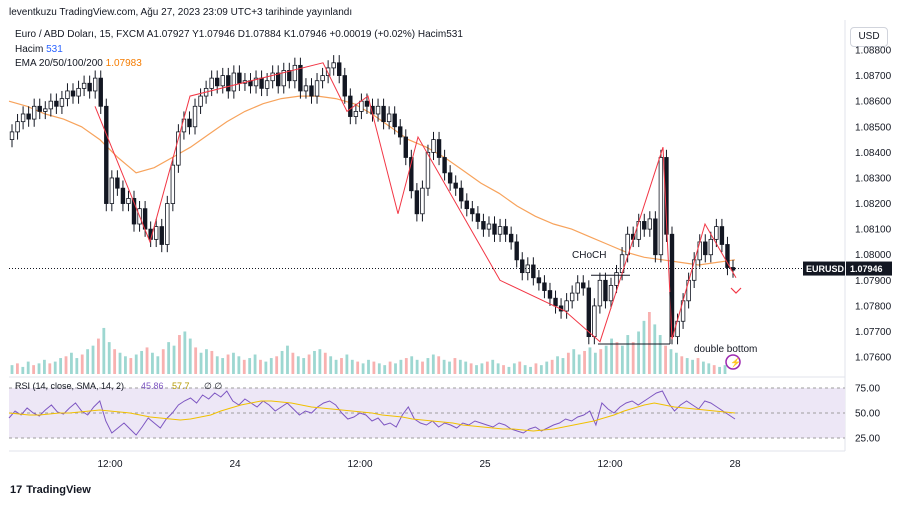 This screenshot has height=506, width=908. I want to click on double-bottom-label: double bottom, so click(725, 349).